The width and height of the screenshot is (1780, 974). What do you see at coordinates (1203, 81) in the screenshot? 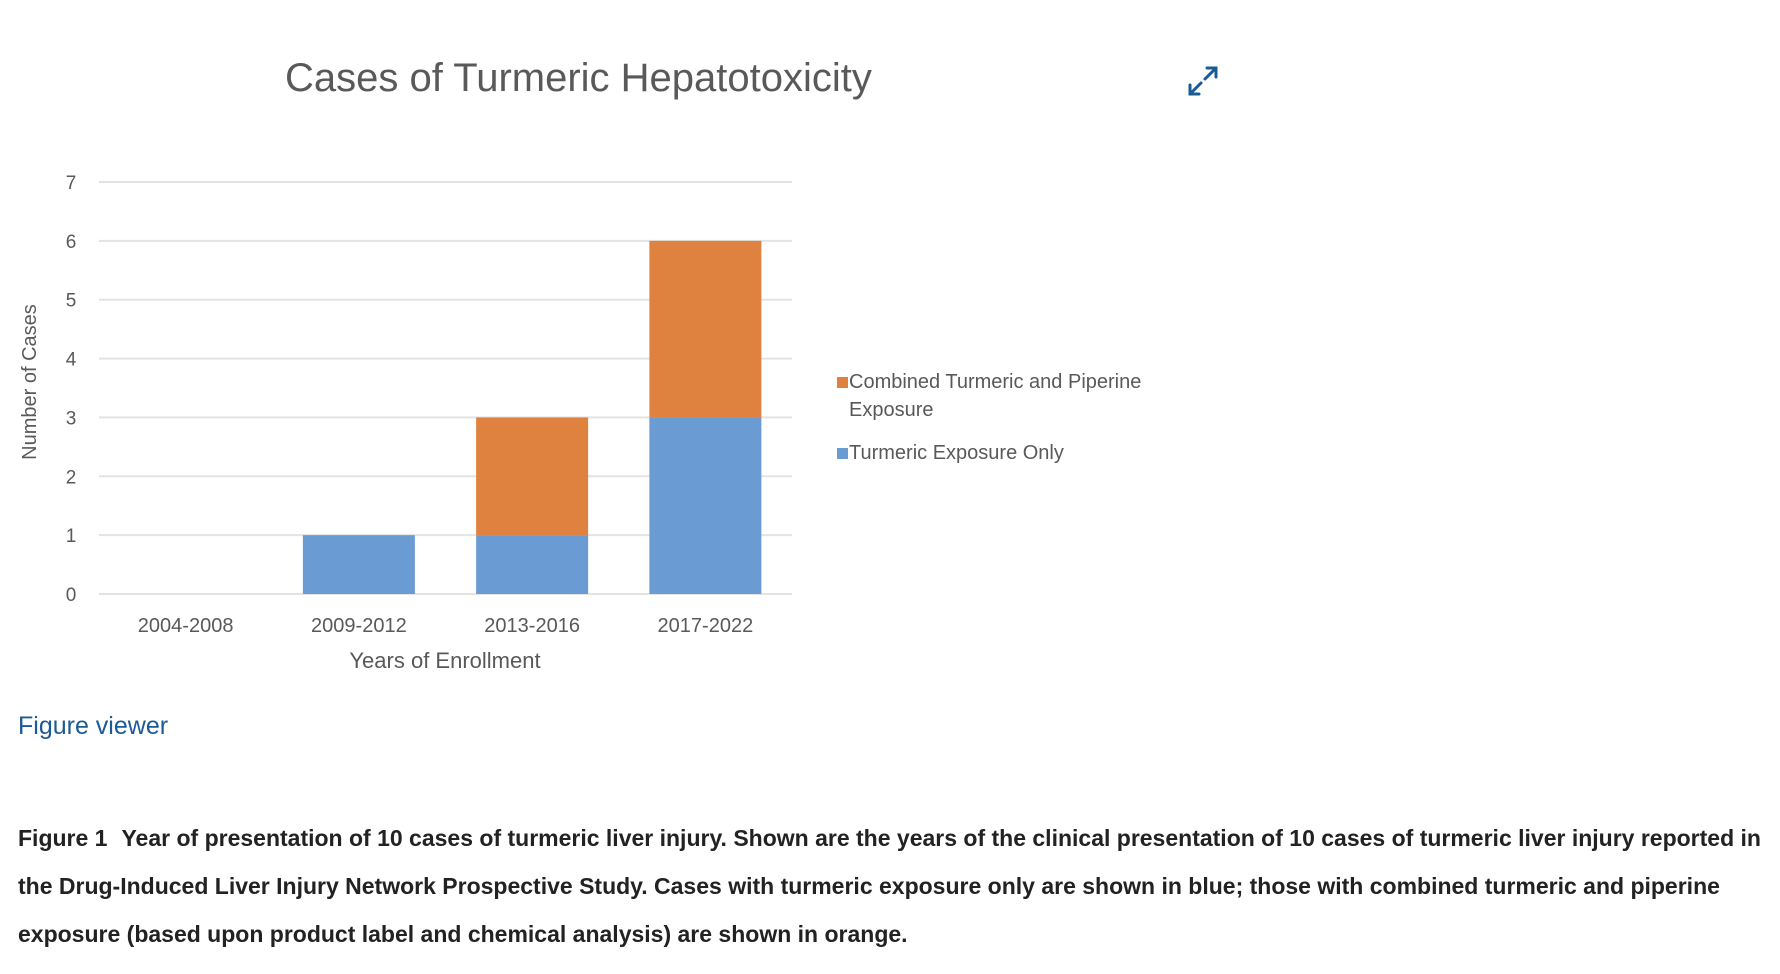
I see `expand-icon` at bounding box center [1203, 81].